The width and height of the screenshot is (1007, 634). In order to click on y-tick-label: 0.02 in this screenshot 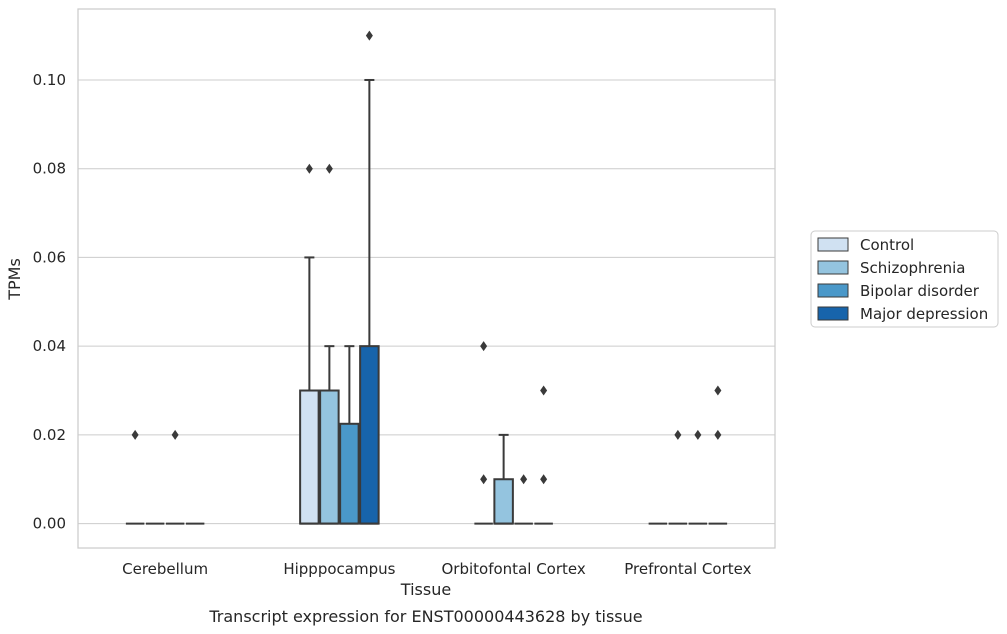, I will do `click(49, 435)`.